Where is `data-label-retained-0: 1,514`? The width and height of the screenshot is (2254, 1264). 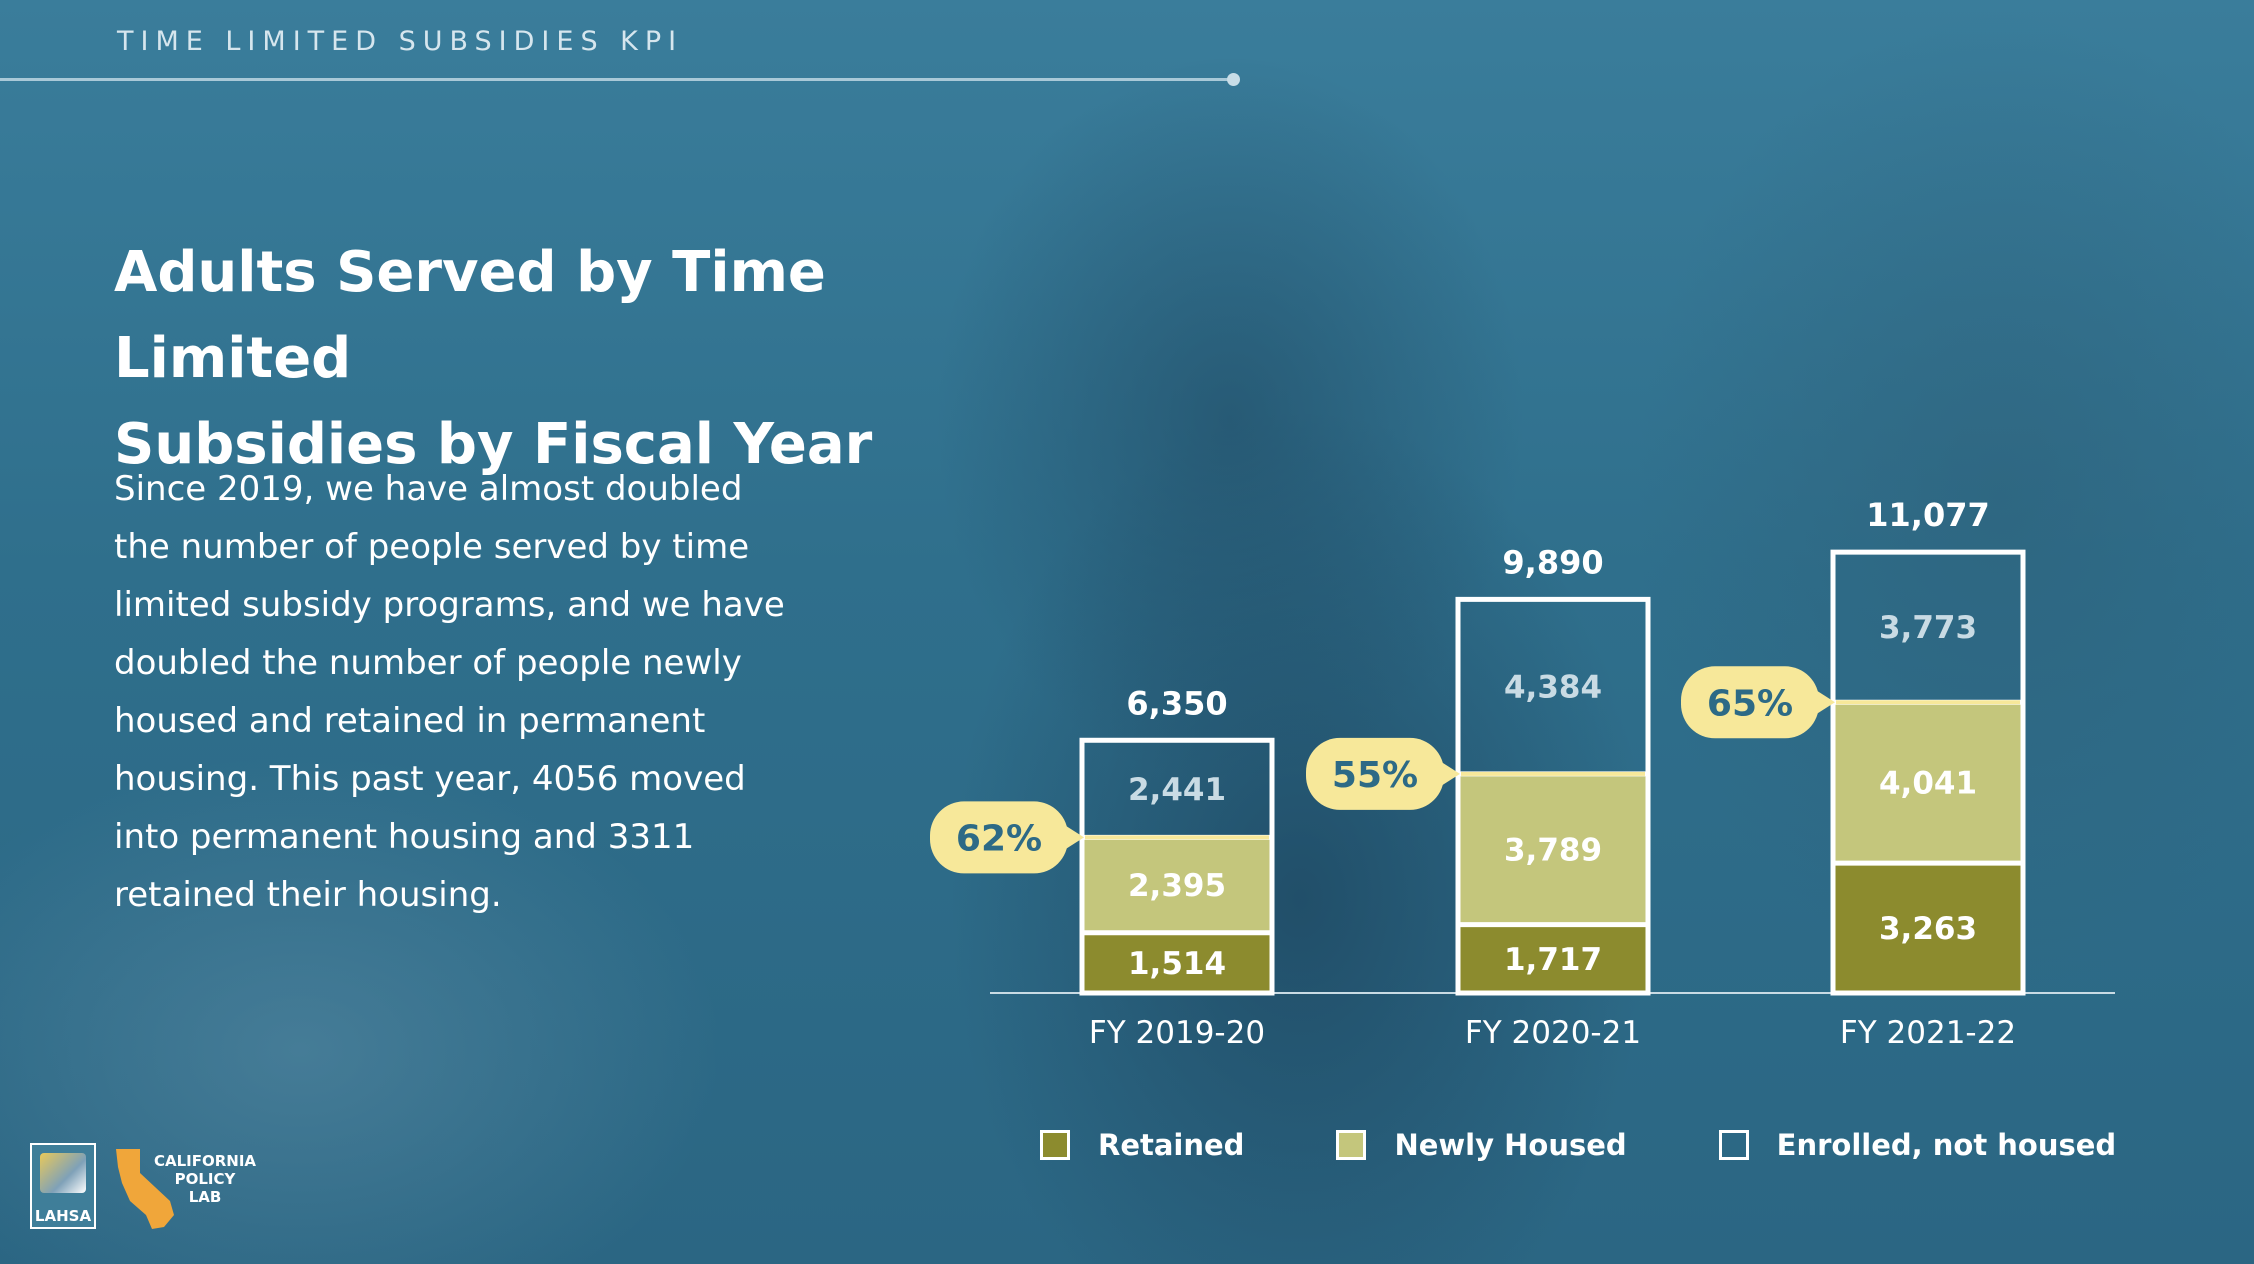 data-label-retained-0: 1,514 is located at coordinates (1177, 964).